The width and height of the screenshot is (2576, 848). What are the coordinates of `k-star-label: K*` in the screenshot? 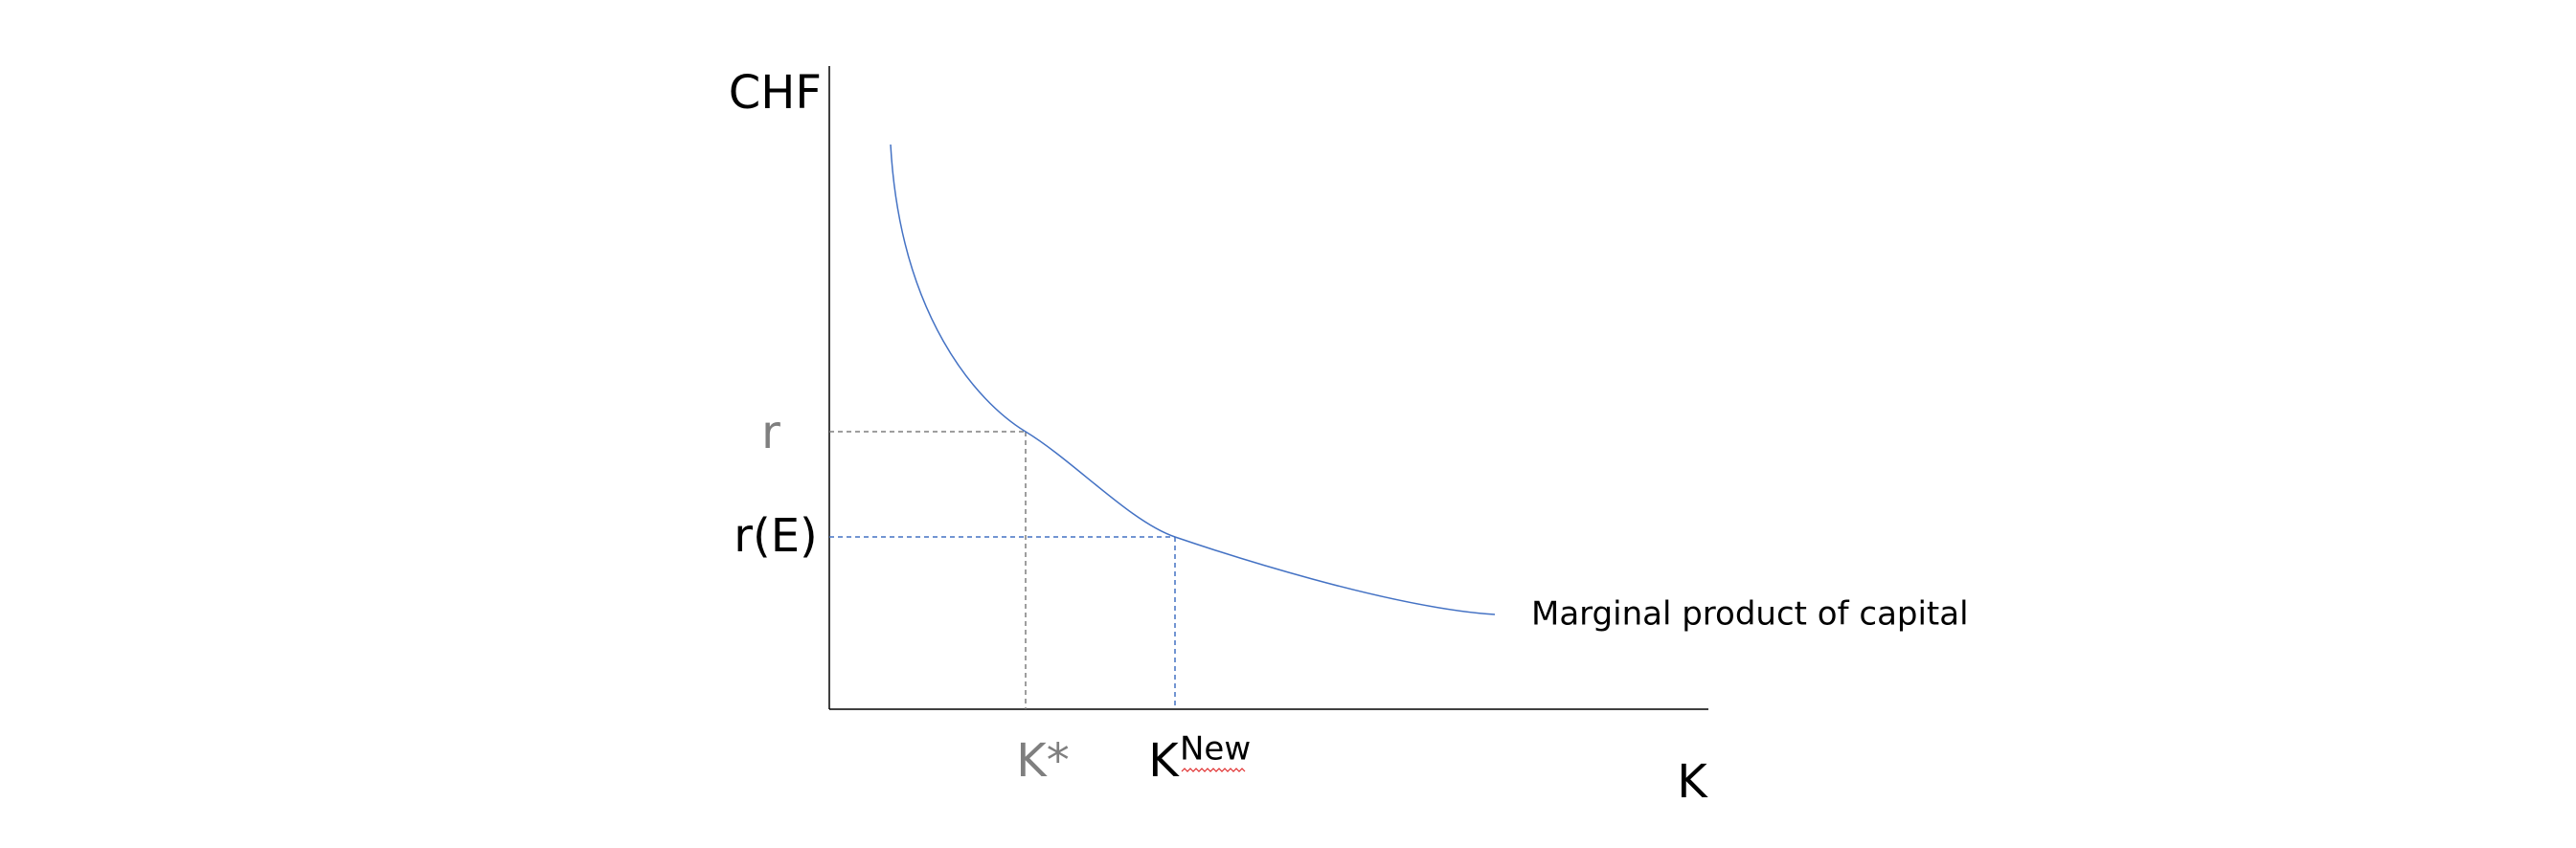 It's located at (1042, 761).